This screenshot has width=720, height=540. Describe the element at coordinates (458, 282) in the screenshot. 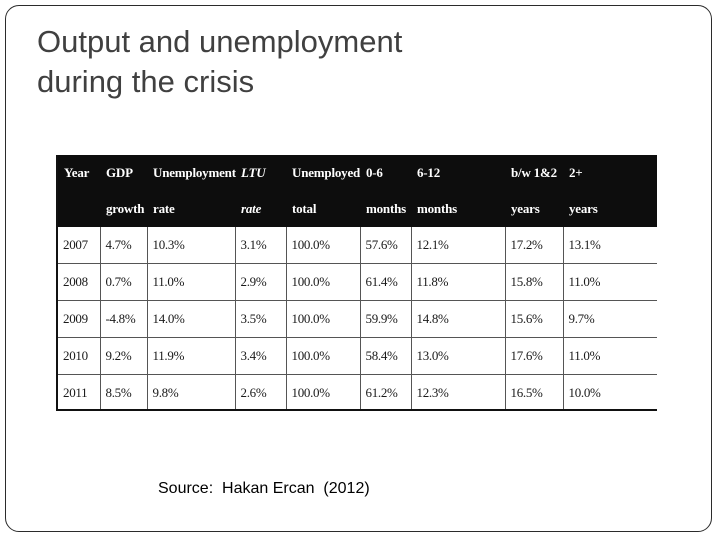

I see `table-cell: 11.8%` at that location.